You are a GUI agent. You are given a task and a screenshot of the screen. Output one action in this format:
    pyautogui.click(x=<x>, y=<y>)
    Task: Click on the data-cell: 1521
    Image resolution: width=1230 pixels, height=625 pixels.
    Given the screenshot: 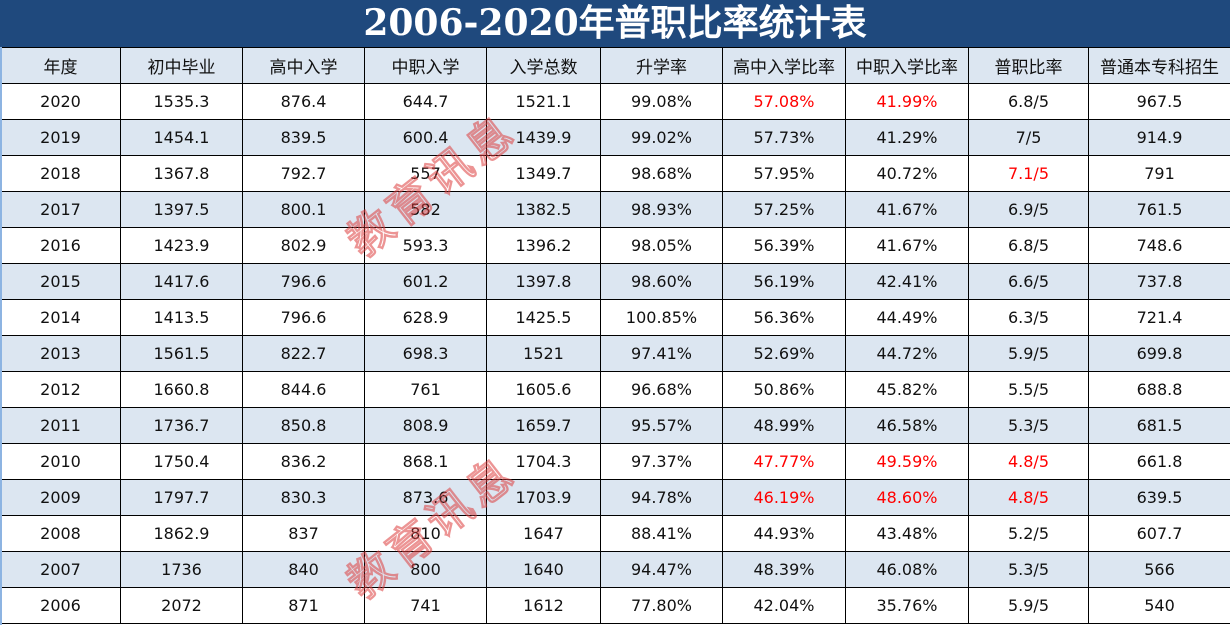 What is the action you would take?
    pyautogui.click(x=543, y=353)
    